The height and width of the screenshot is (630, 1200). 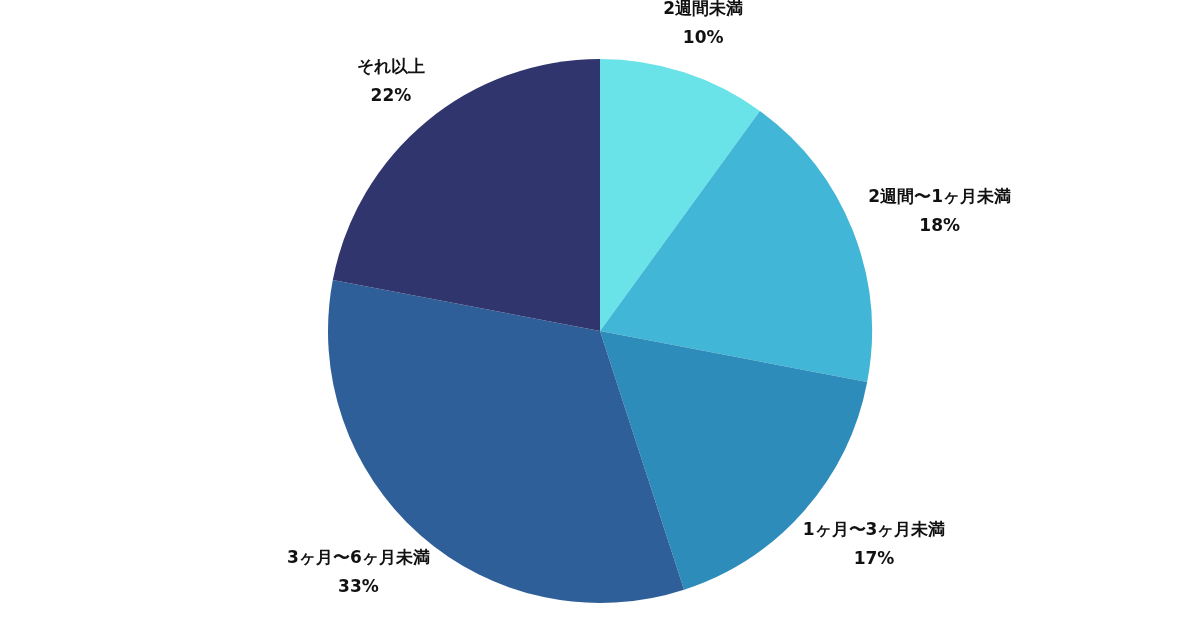 I want to click on data-label: 33%, so click(x=358, y=586).